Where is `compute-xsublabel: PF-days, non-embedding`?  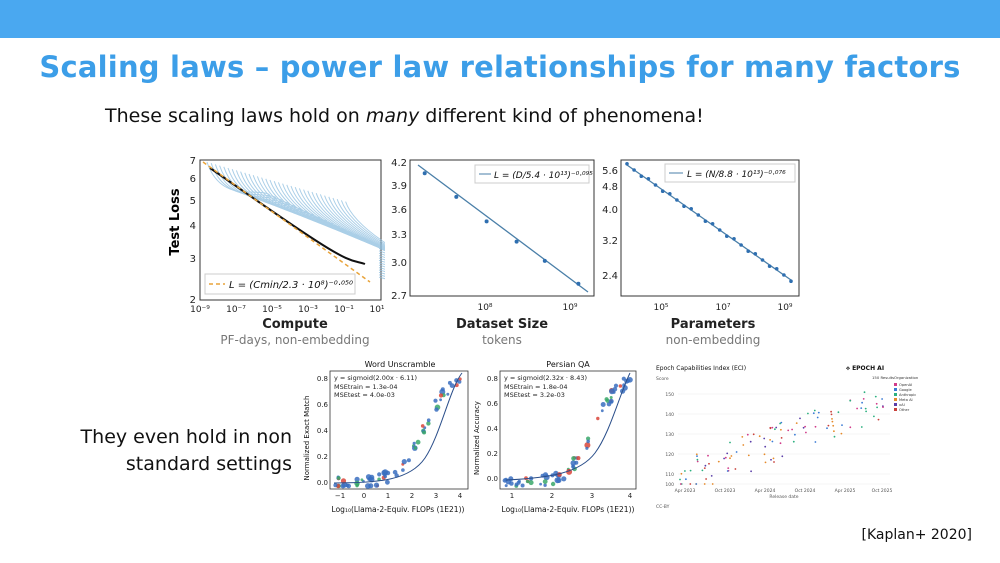 compute-xsublabel: PF-days, non-embedding is located at coordinates (294, 340).